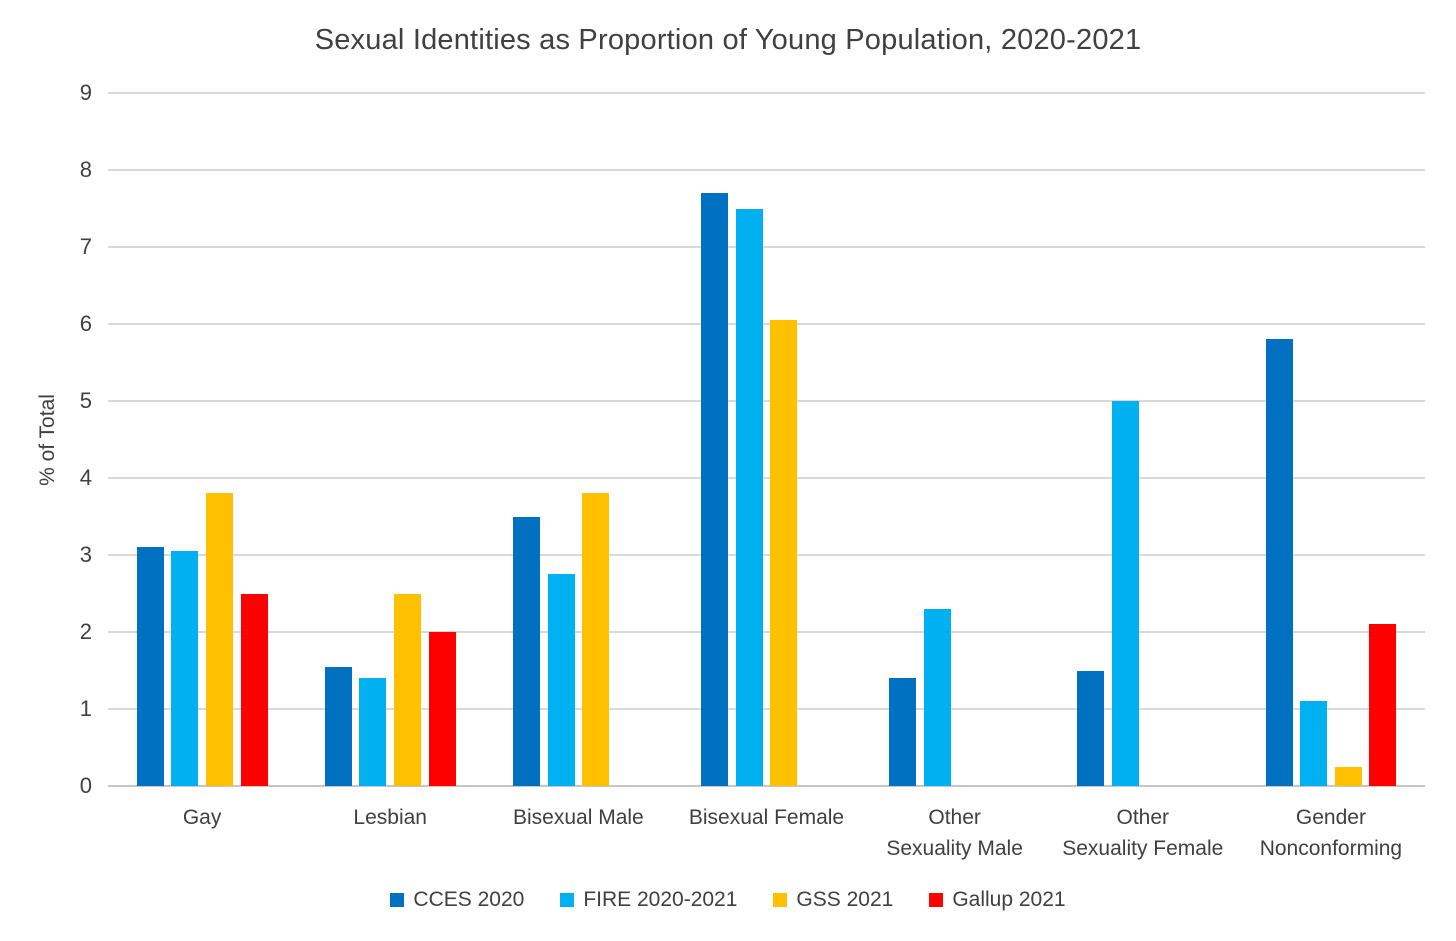  What do you see at coordinates (85, 477) in the screenshot?
I see `y-tick-label-4: 4` at bounding box center [85, 477].